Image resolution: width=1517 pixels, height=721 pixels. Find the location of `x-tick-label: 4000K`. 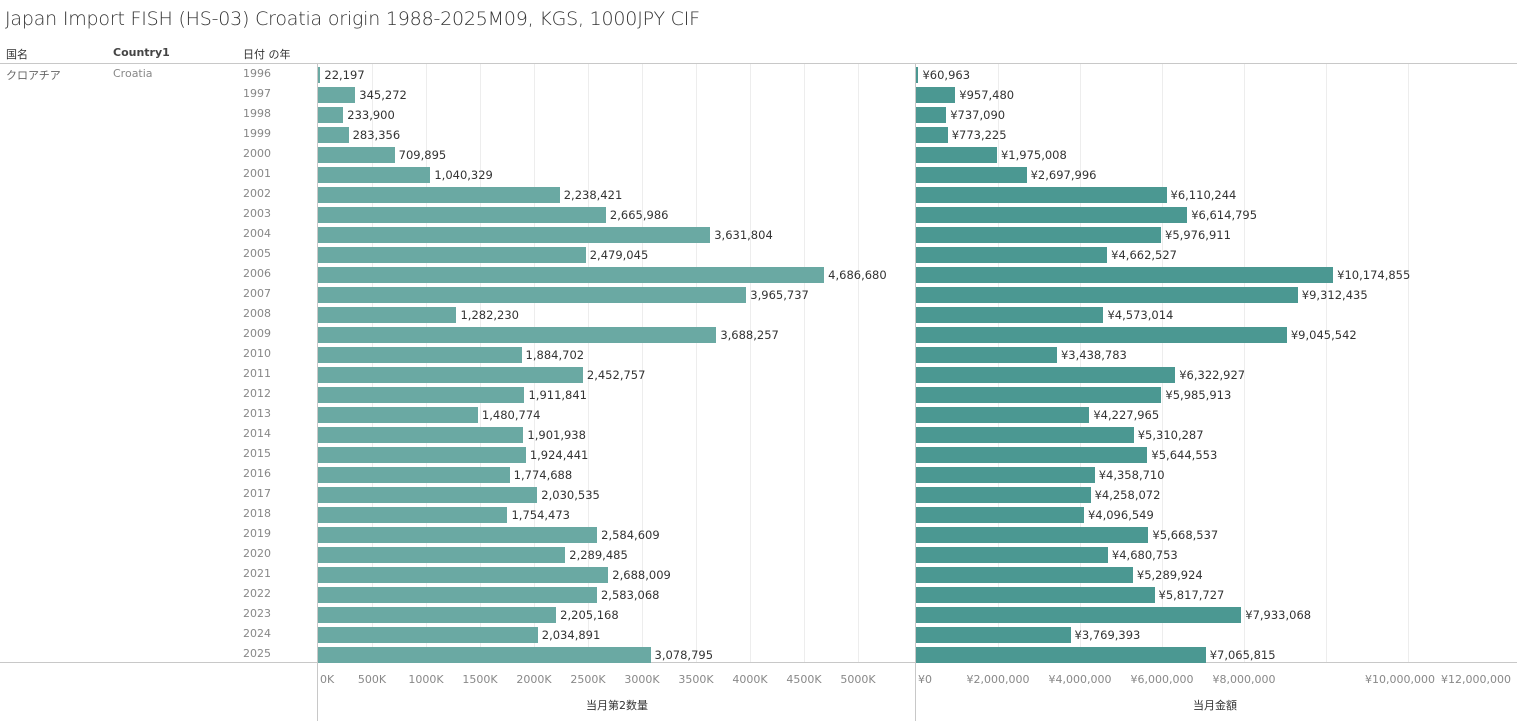

x-tick-label: 4000K is located at coordinates (750, 679).